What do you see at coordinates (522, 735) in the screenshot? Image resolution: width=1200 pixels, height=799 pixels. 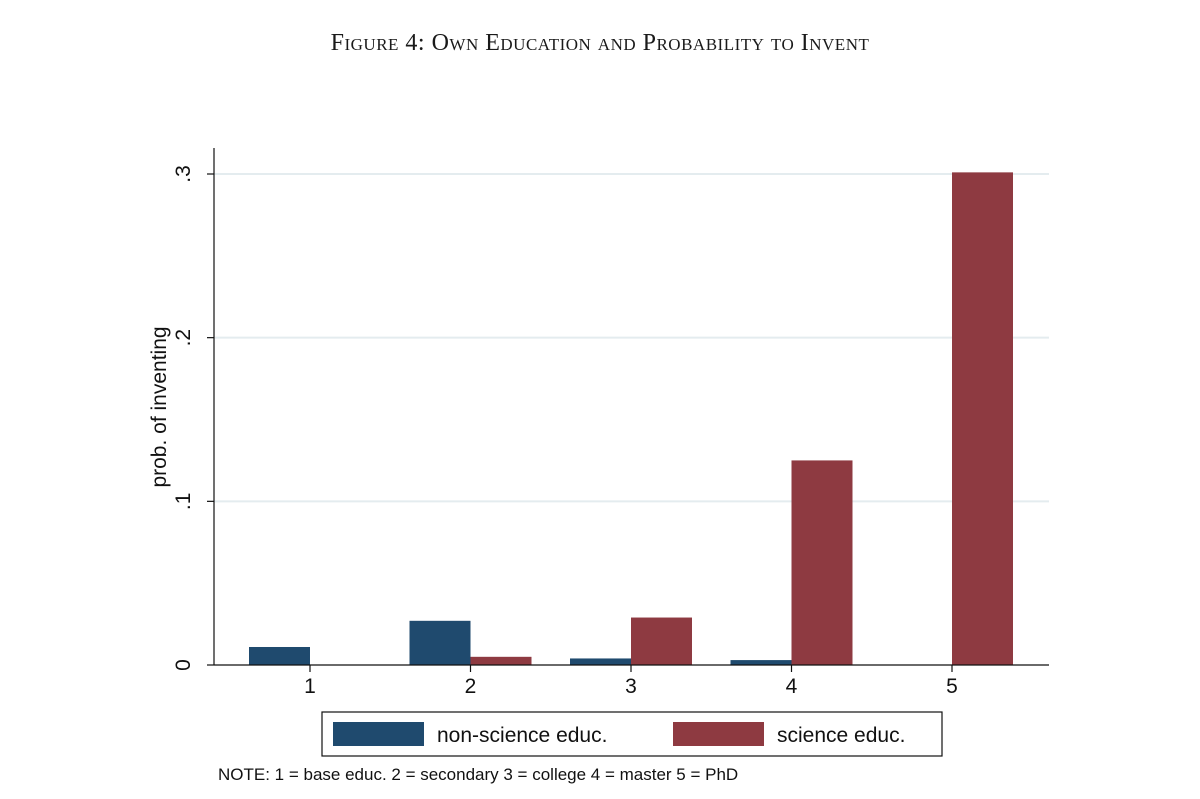 I see `legend-label-non-science: non-science educ.` at bounding box center [522, 735].